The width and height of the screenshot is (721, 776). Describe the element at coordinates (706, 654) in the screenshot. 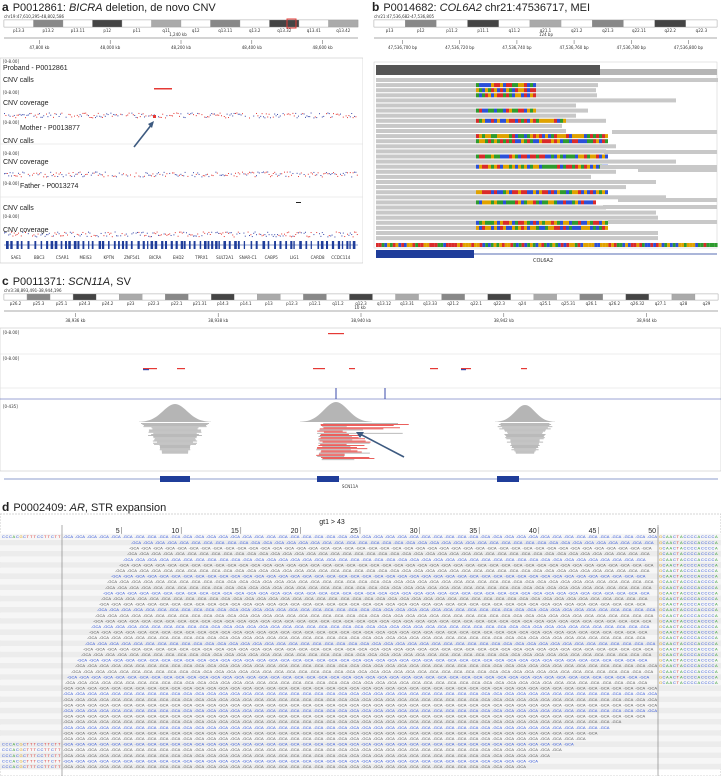

I see `flank-base: C` at that location.